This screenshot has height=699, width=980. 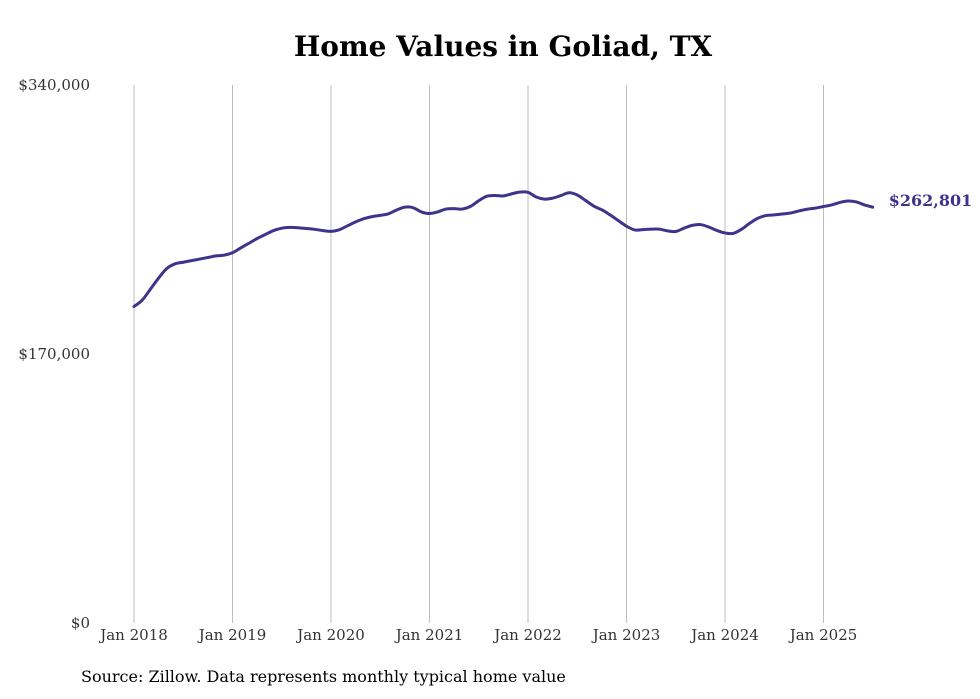 What do you see at coordinates (133, 635) in the screenshot?
I see `x-tick-label: Jan 2018` at bounding box center [133, 635].